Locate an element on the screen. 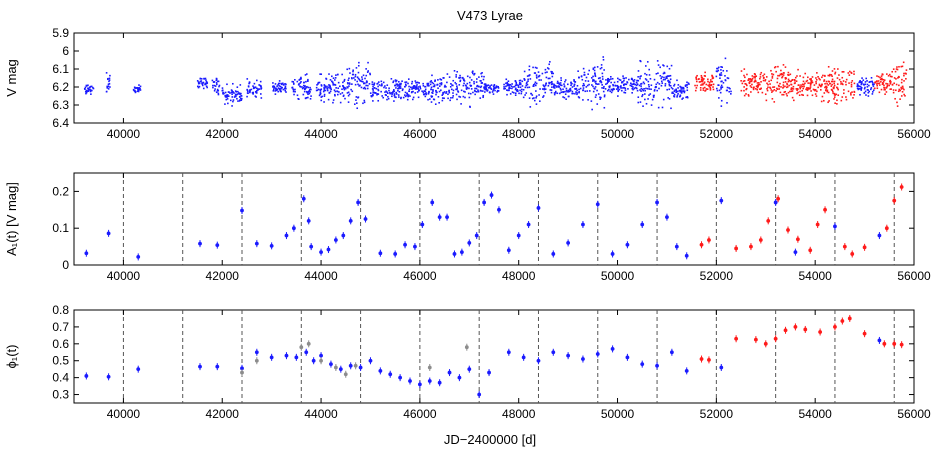 The image size is (946, 451). y-axis-label: ϕ₁(t) is located at coordinates (11, 357).